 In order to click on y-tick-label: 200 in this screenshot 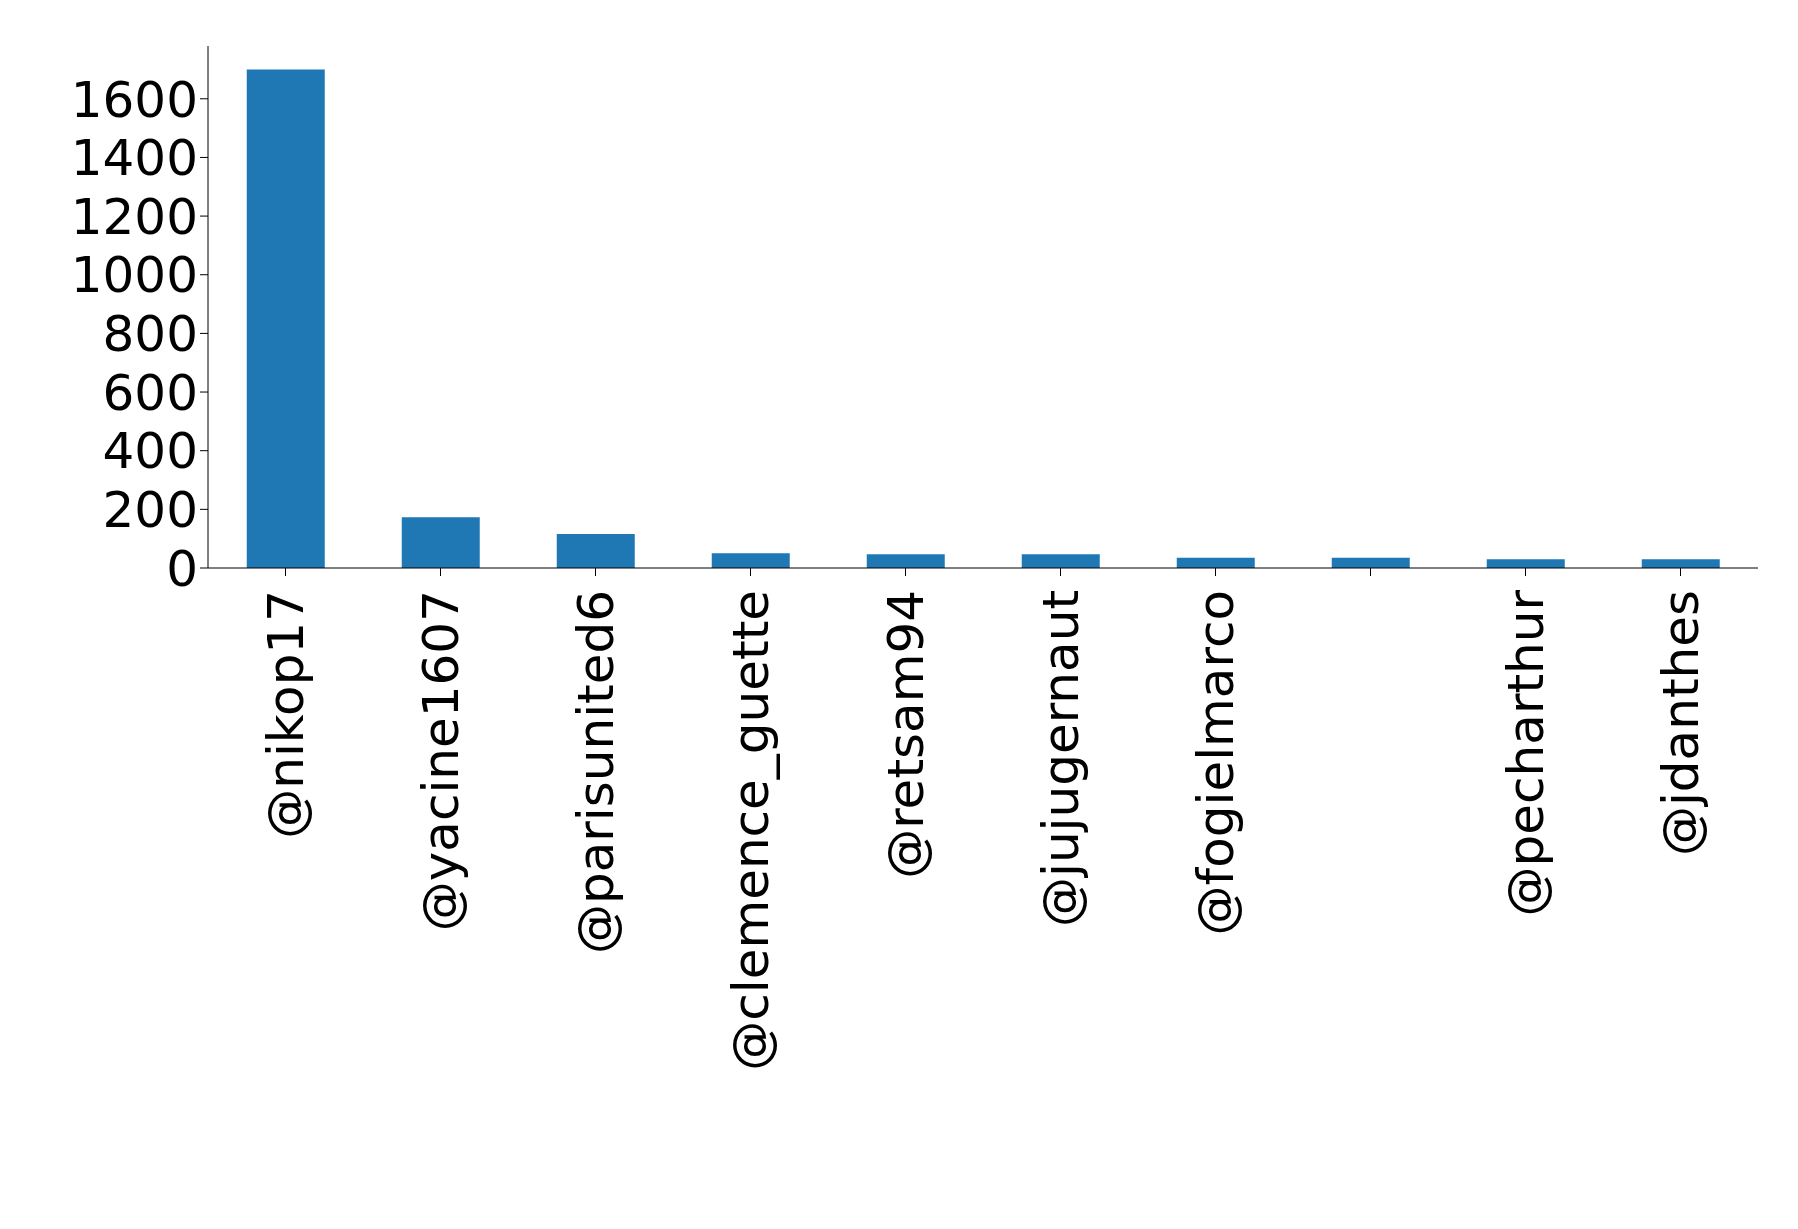, I will do `click(150, 510)`.